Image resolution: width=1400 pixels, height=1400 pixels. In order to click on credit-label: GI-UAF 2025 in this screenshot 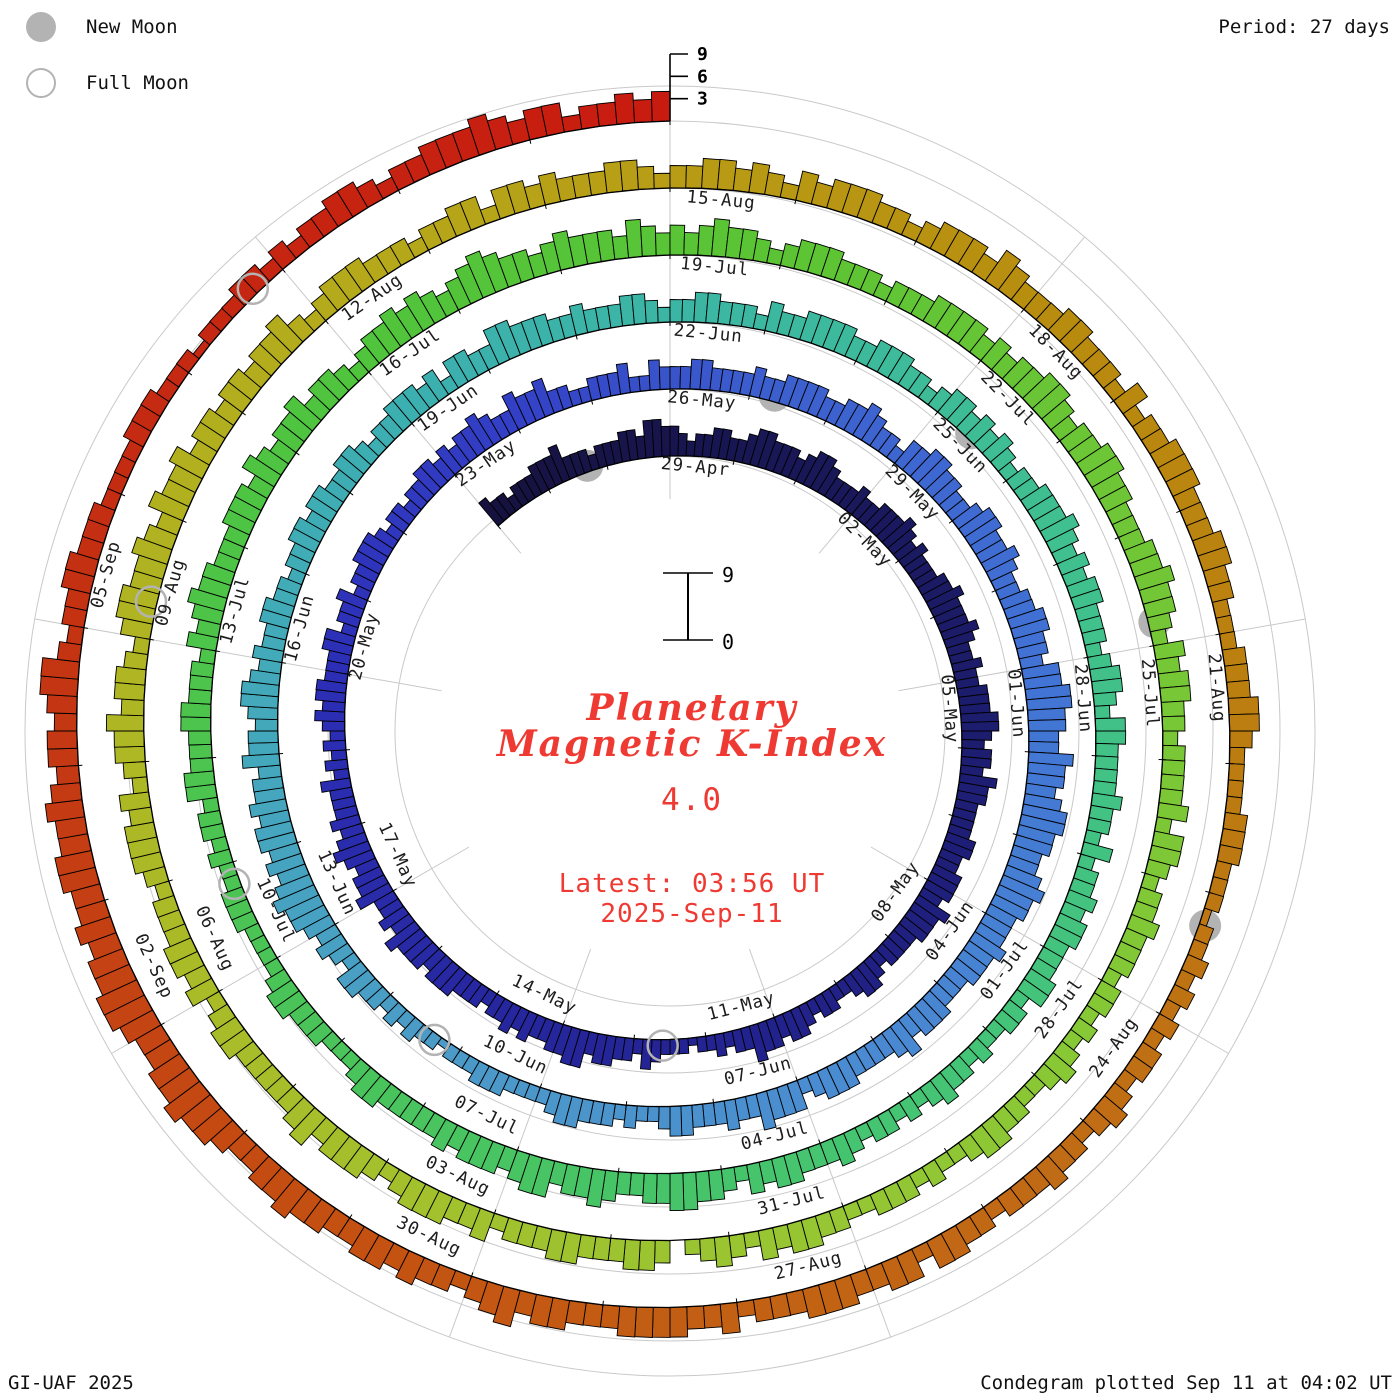, I will do `click(71, 1383)`.